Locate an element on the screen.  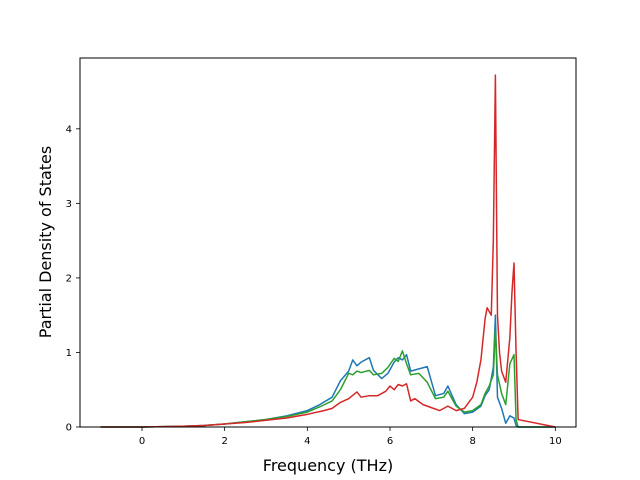
y-axis-label: Partial Density of States is located at coordinates (45, 242).